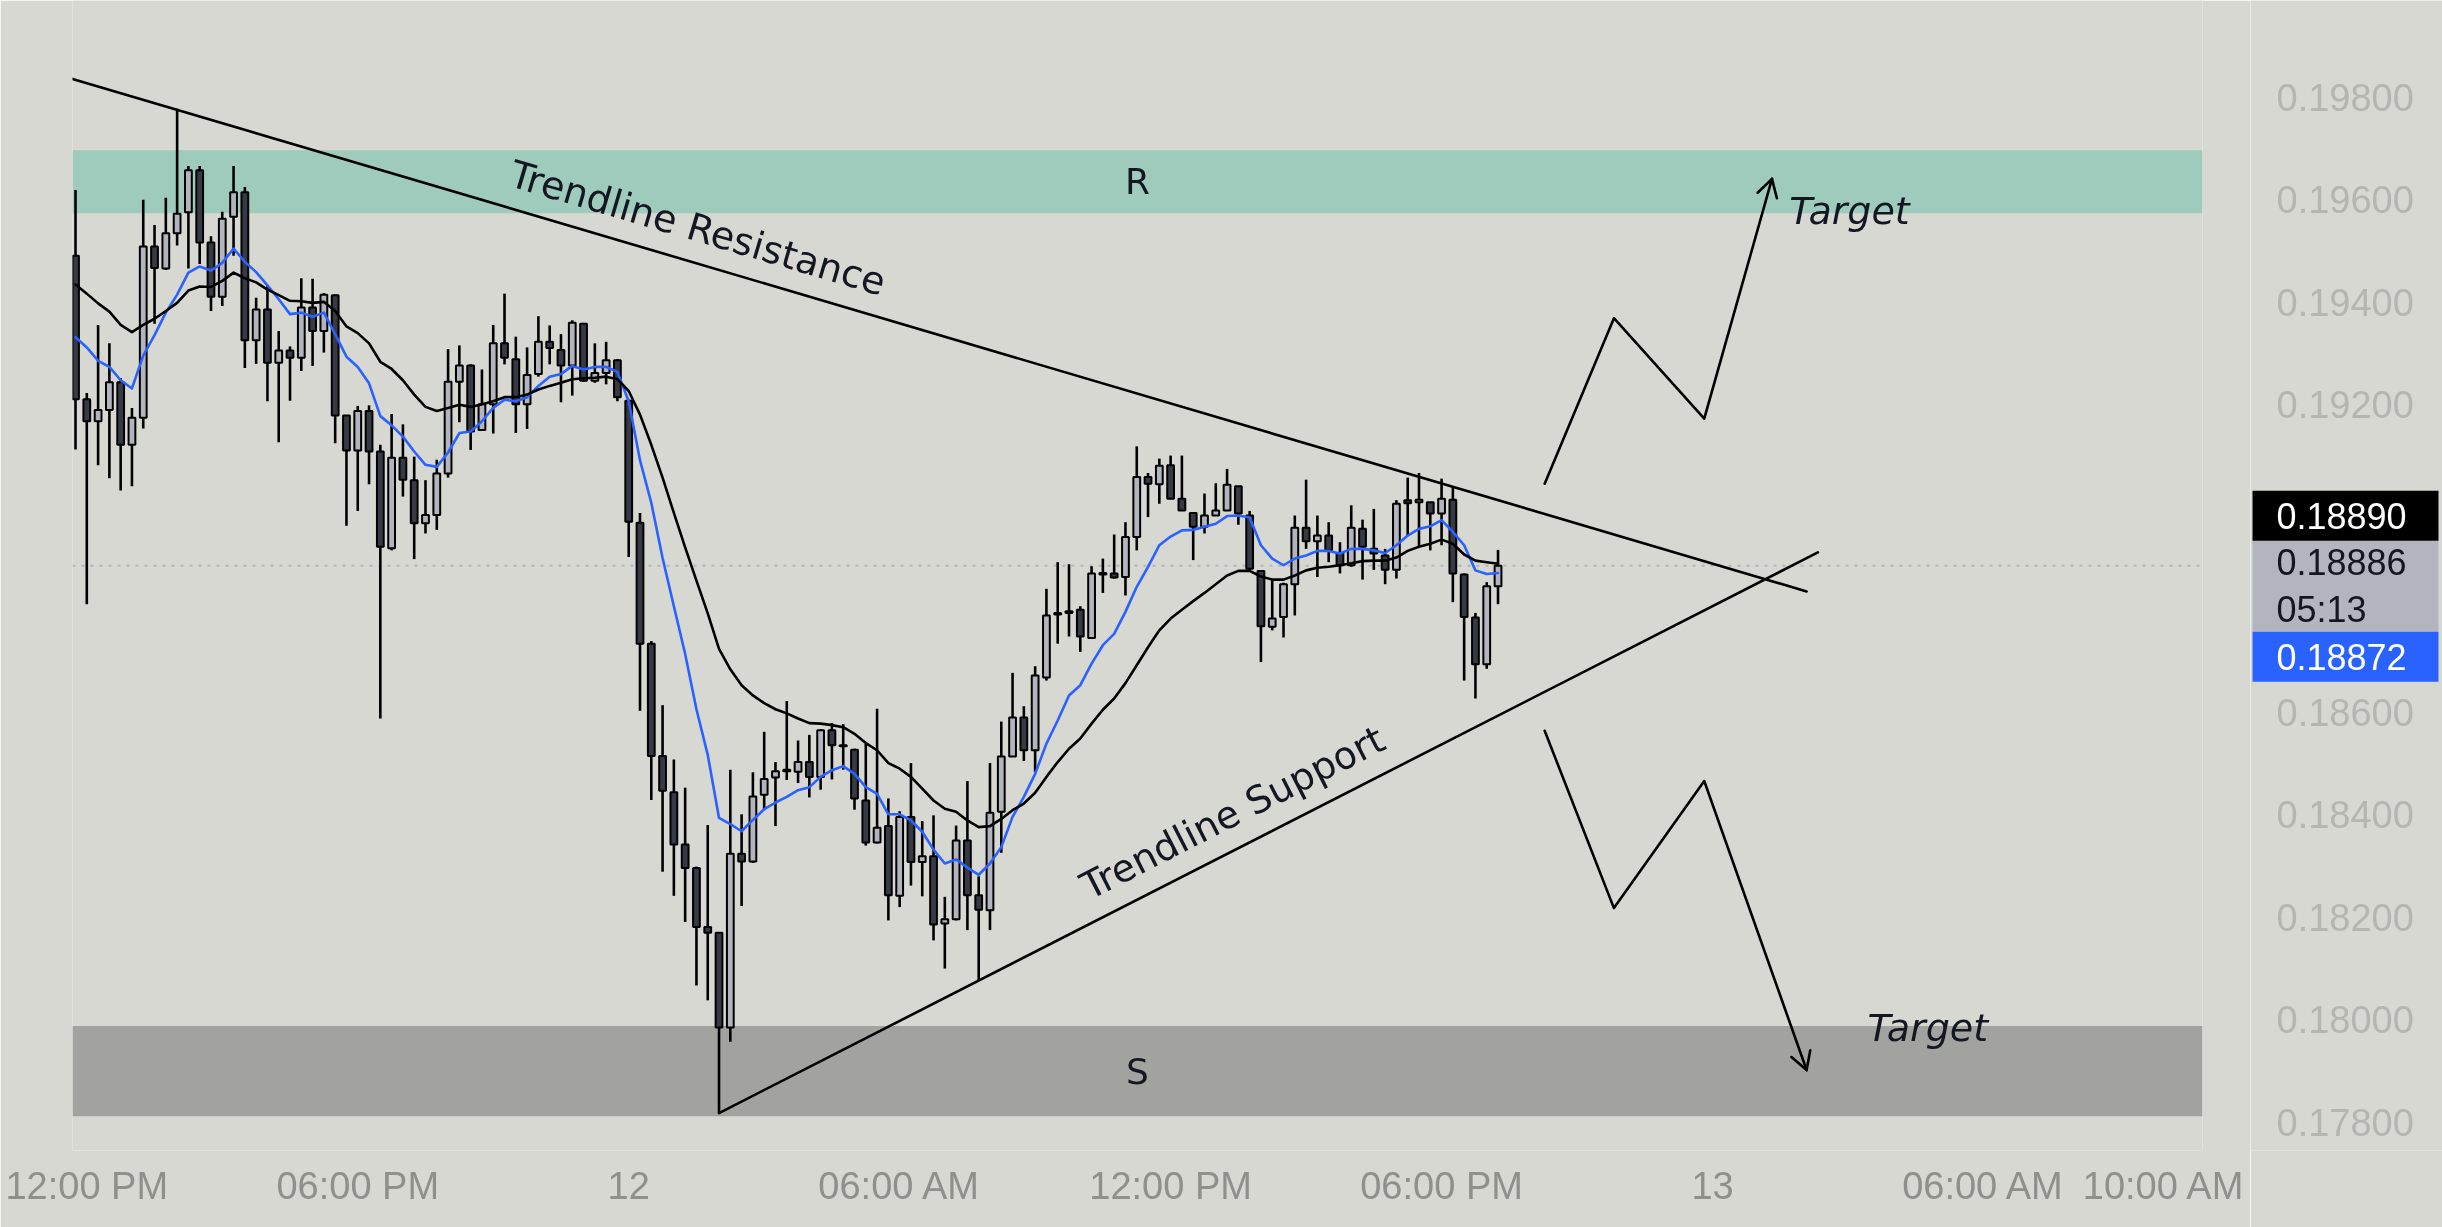 Image resolution: width=2442 pixels, height=1227 pixels. Describe the element at coordinates (2341, 586) in the screenshot. I see `ref-line-label: 0.18886 05:13` at that location.